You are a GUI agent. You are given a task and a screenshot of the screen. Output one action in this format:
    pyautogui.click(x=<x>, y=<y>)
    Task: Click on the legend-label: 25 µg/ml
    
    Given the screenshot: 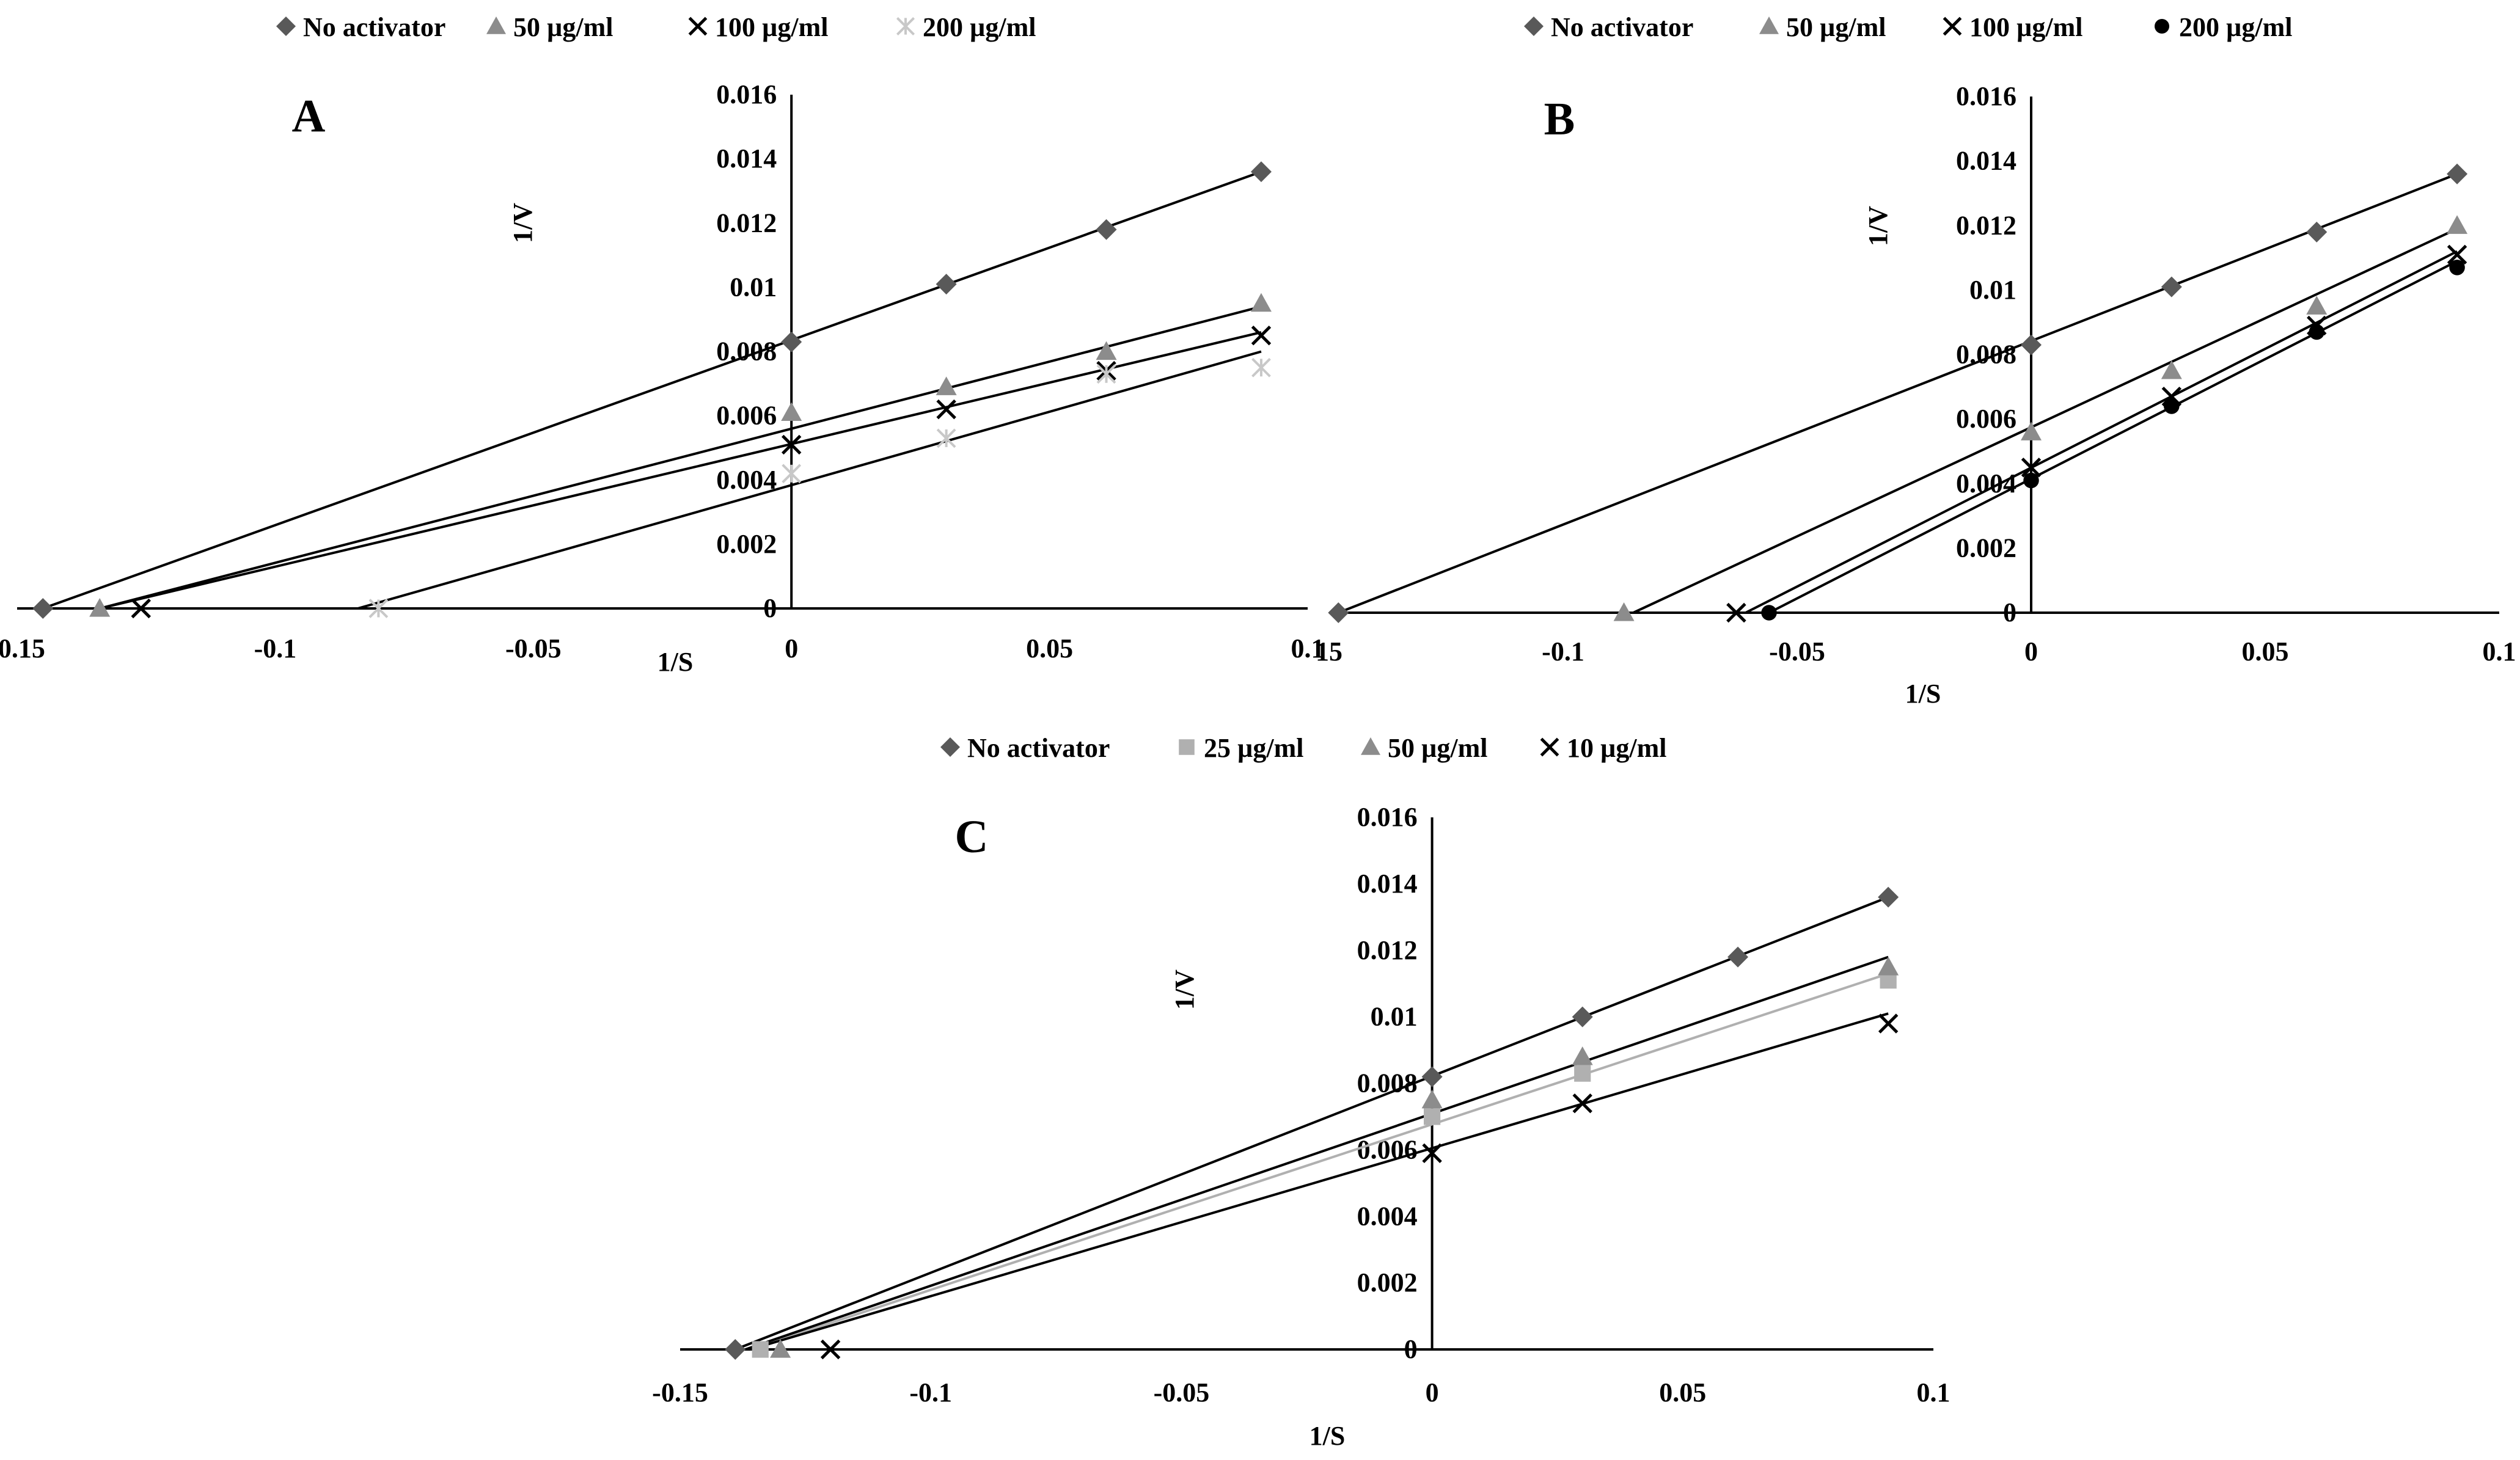 What is the action you would take?
    pyautogui.click(x=1253, y=748)
    